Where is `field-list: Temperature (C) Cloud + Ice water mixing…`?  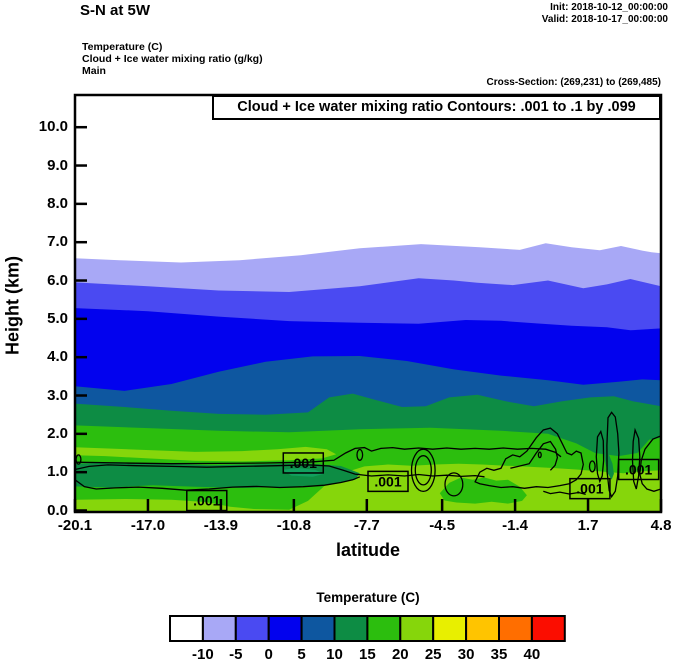
field-list: Temperature (C) Cloud + Ice water mixing… is located at coordinates (172, 59).